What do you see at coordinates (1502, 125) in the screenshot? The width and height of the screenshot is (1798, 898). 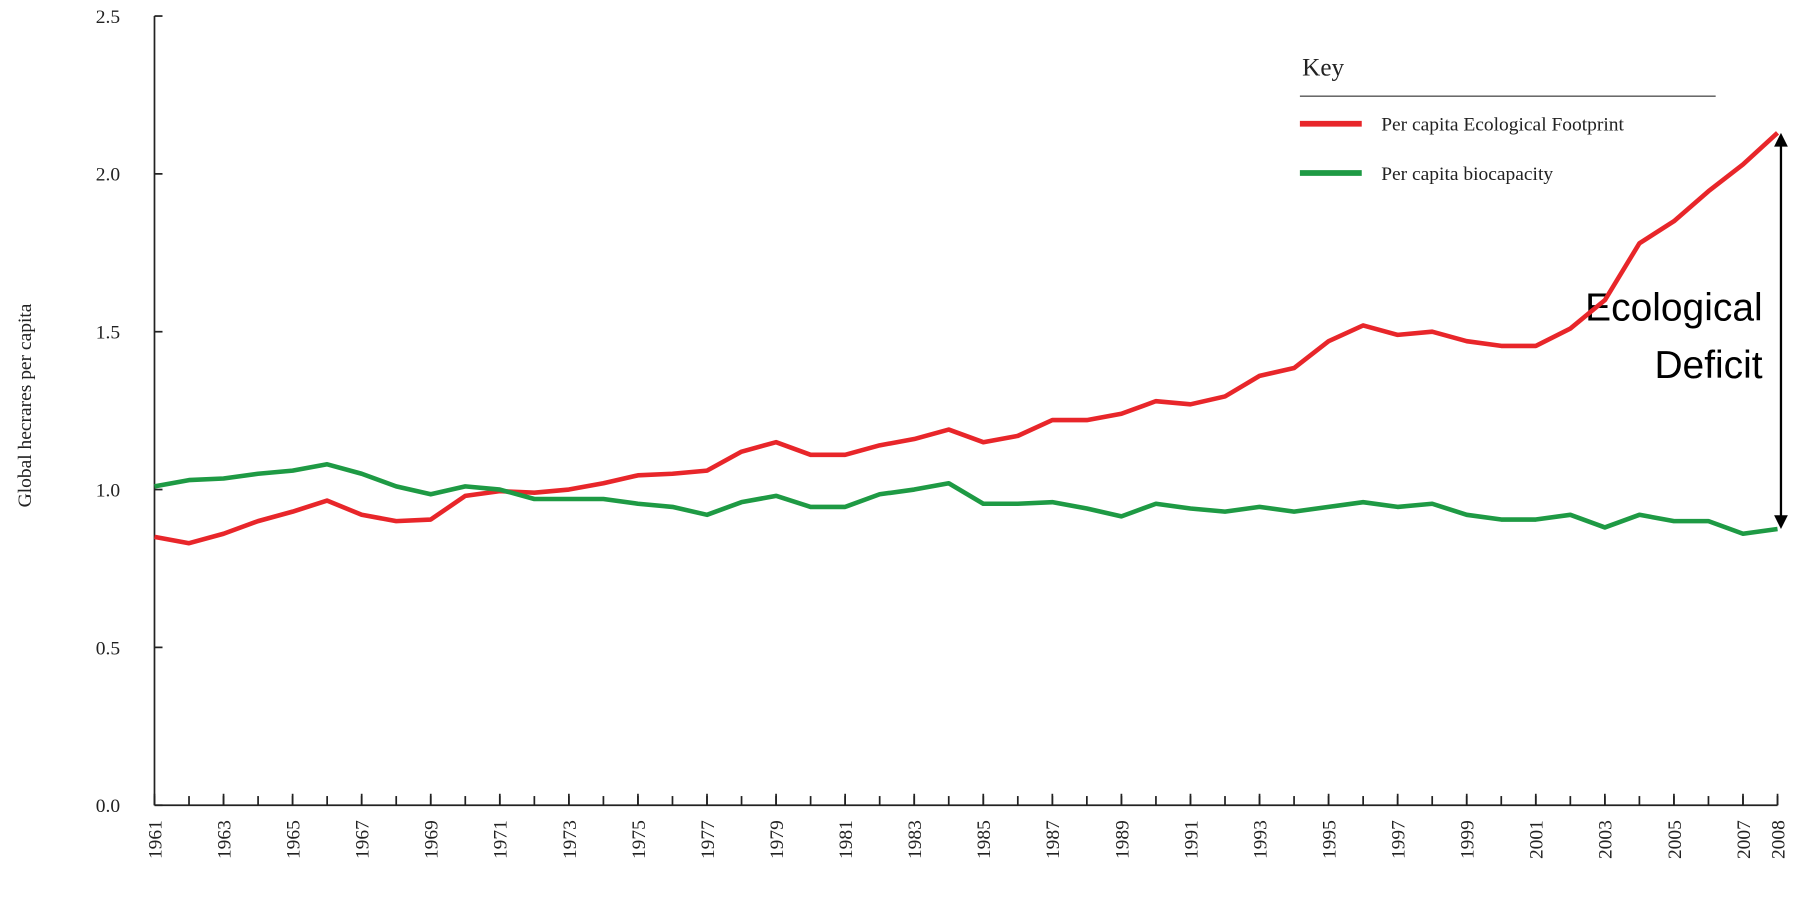 I see `legend-label: Per capita Ecological Footprint` at bounding box center [1502, 125].